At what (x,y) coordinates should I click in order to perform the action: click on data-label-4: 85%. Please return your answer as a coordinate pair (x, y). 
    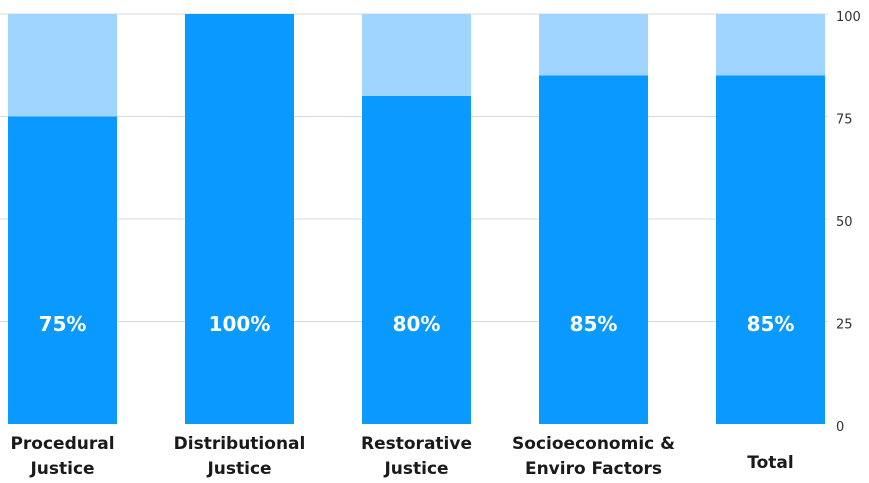
    Looking at the image, I should click on (771, 324).